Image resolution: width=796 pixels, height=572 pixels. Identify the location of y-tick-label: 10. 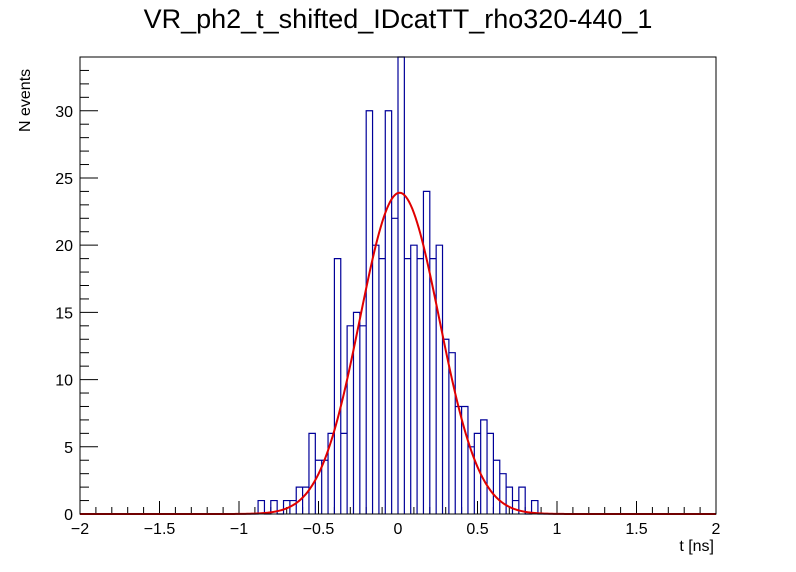
(64, 381).